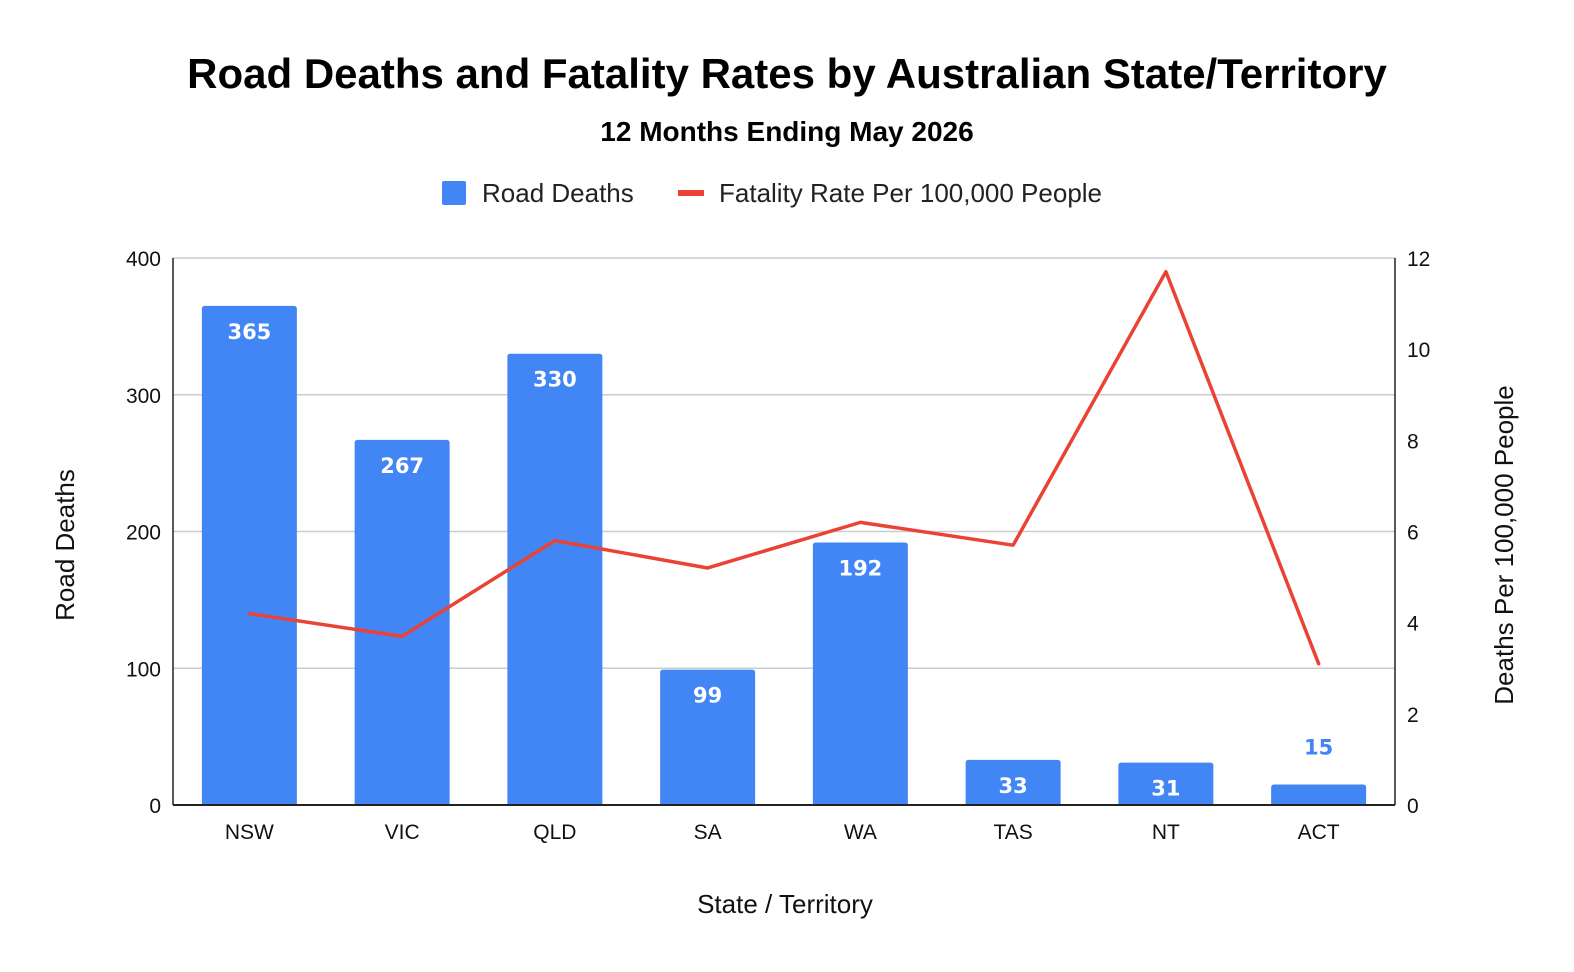  Describe the element at coordinates (249, 332) in the screenshot. I see `bar-data-label: 365` at that location.